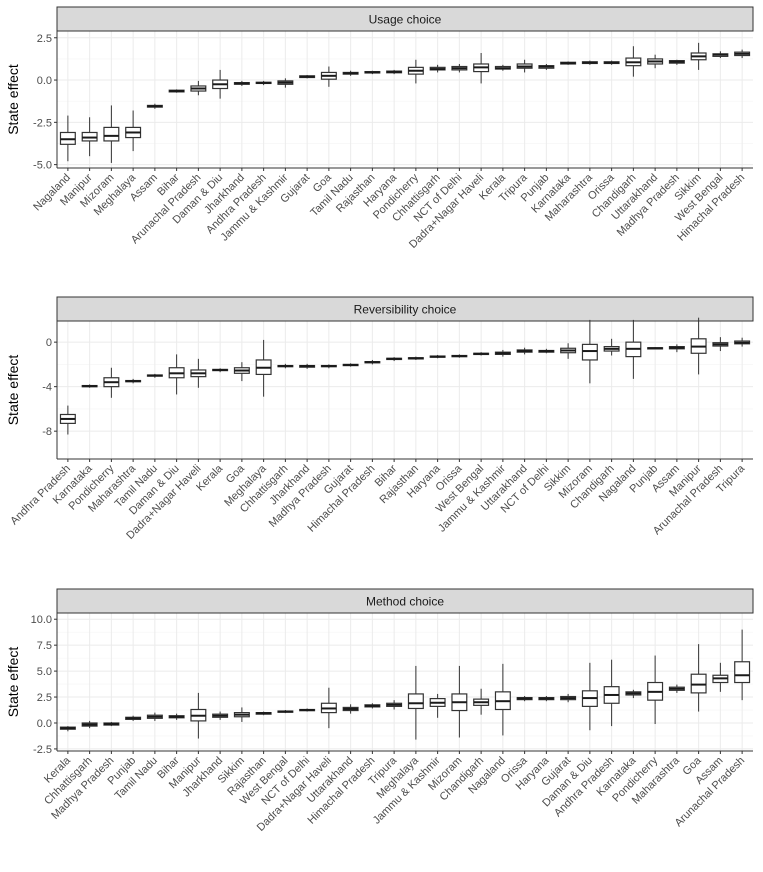 The height and width of the screenshot is (872, 763). I want to click on panel-title: Reversibility choice, so click(405, 310).